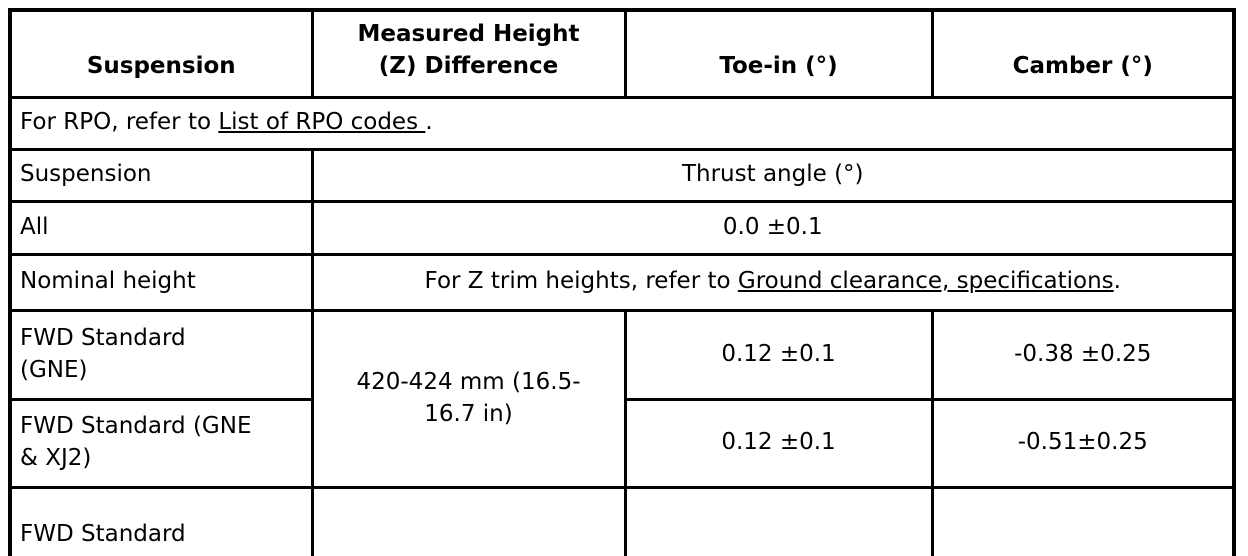 This screenshot has width=1248, height=556. Describe the element at coordinates (1083, 354) in the screenshot. I see `camber-value-cell: -0.38 ±0.25` at that location.